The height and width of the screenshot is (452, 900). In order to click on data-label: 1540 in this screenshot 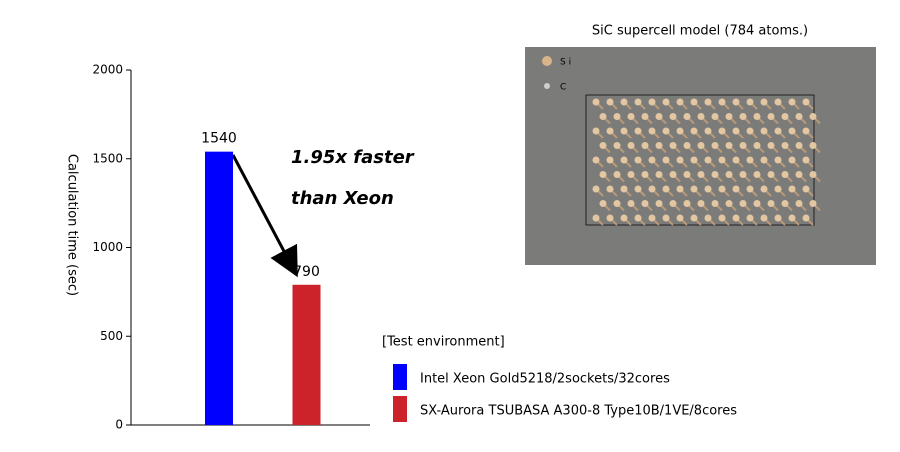, I will do `click(219, 139)`.